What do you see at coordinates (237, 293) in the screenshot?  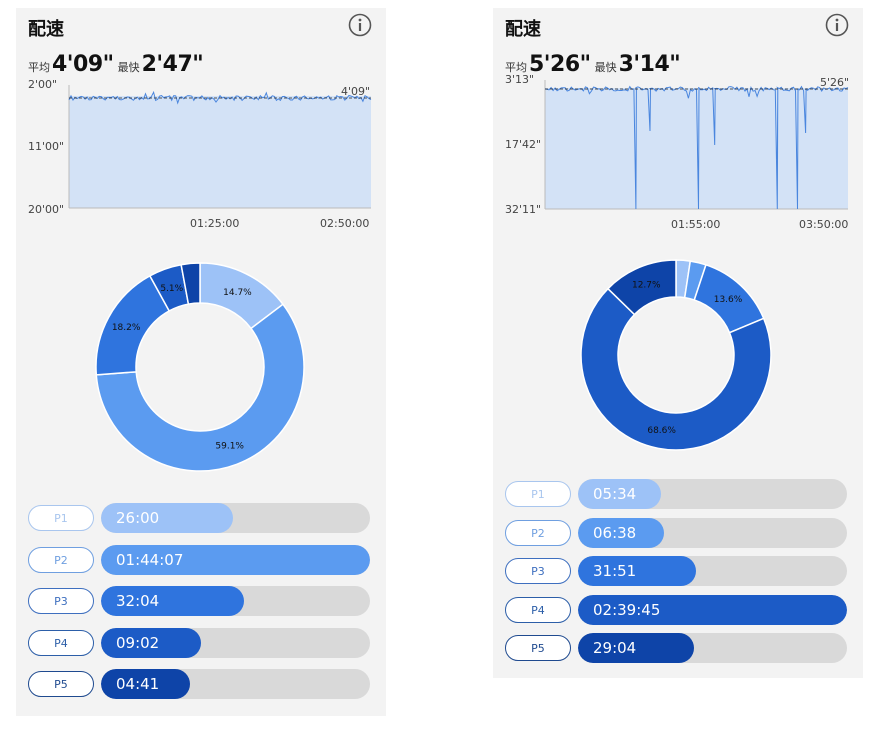 I see `donut-slice-label: 14.7%` at bounding box center [237, 293].